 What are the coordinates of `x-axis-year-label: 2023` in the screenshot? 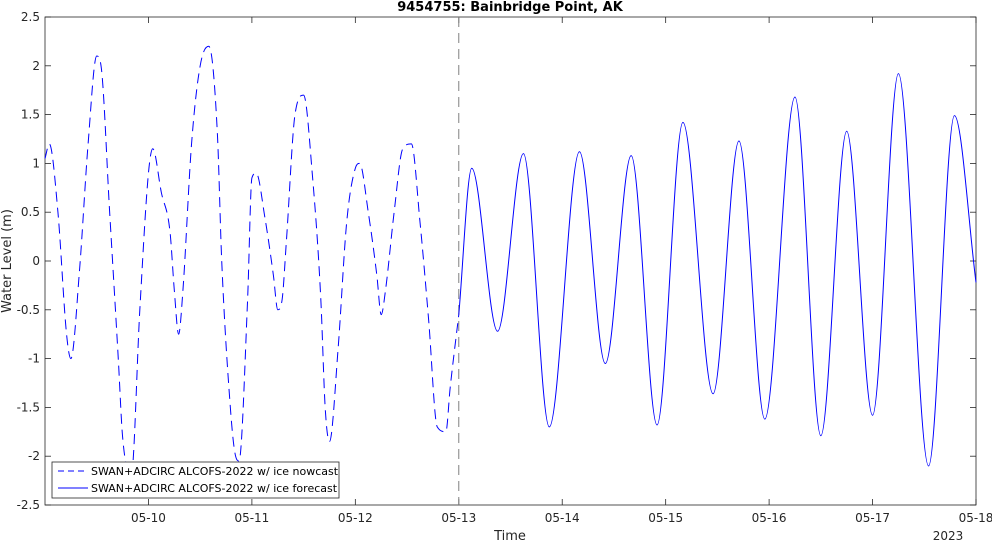 It's located at (948, 535).